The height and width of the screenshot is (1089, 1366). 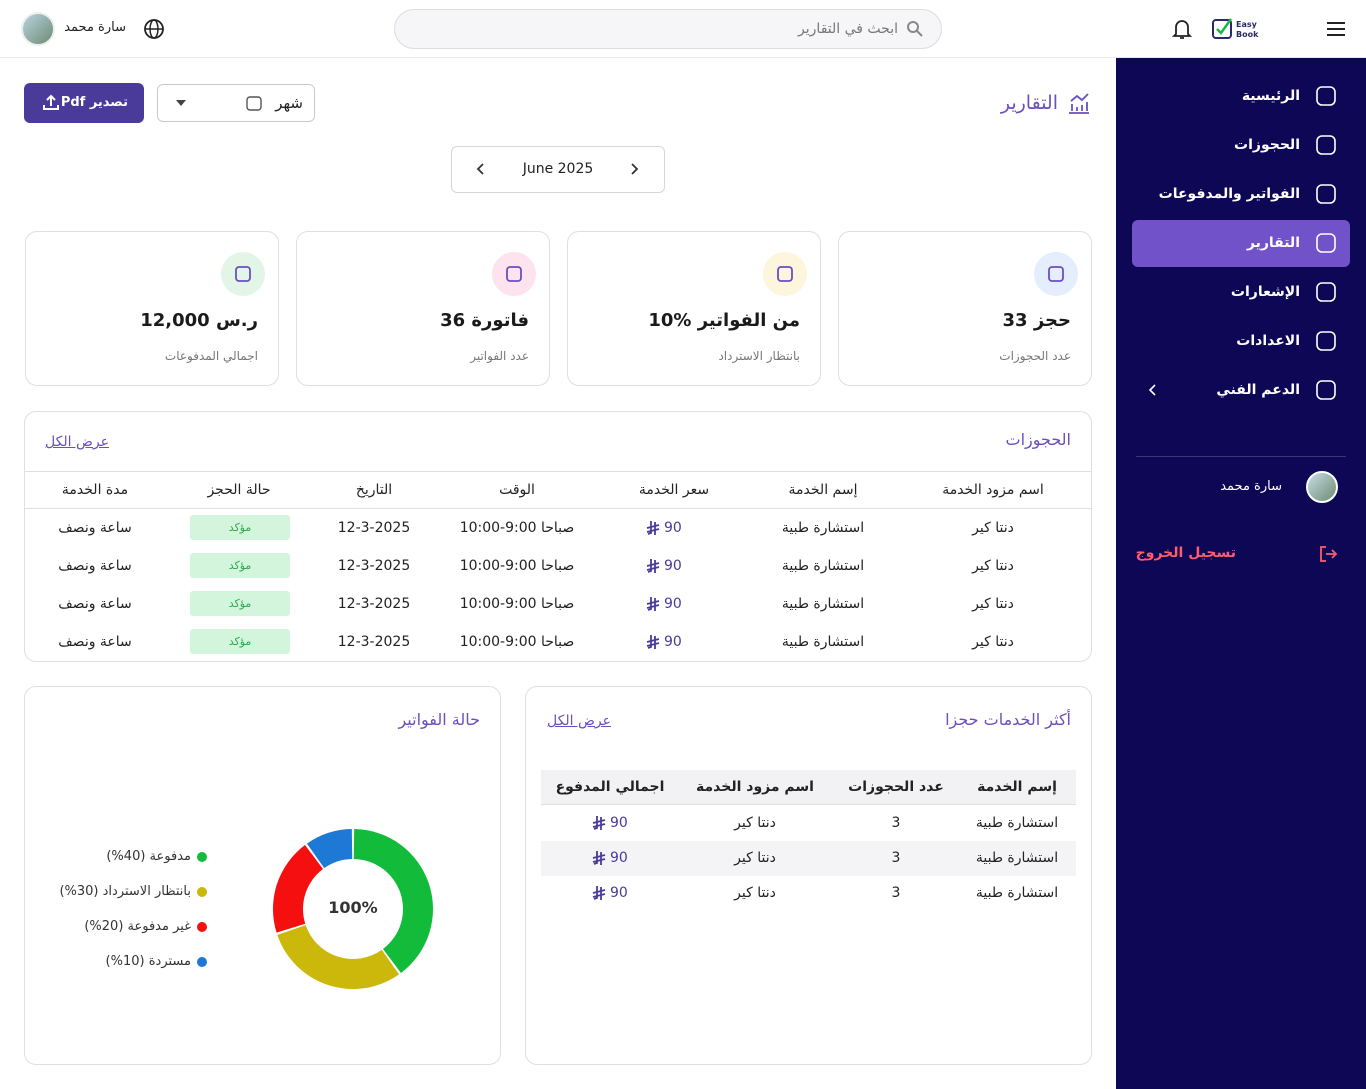 I want to click on export-label: Pdf تصدير, so click(x=94, y=102).